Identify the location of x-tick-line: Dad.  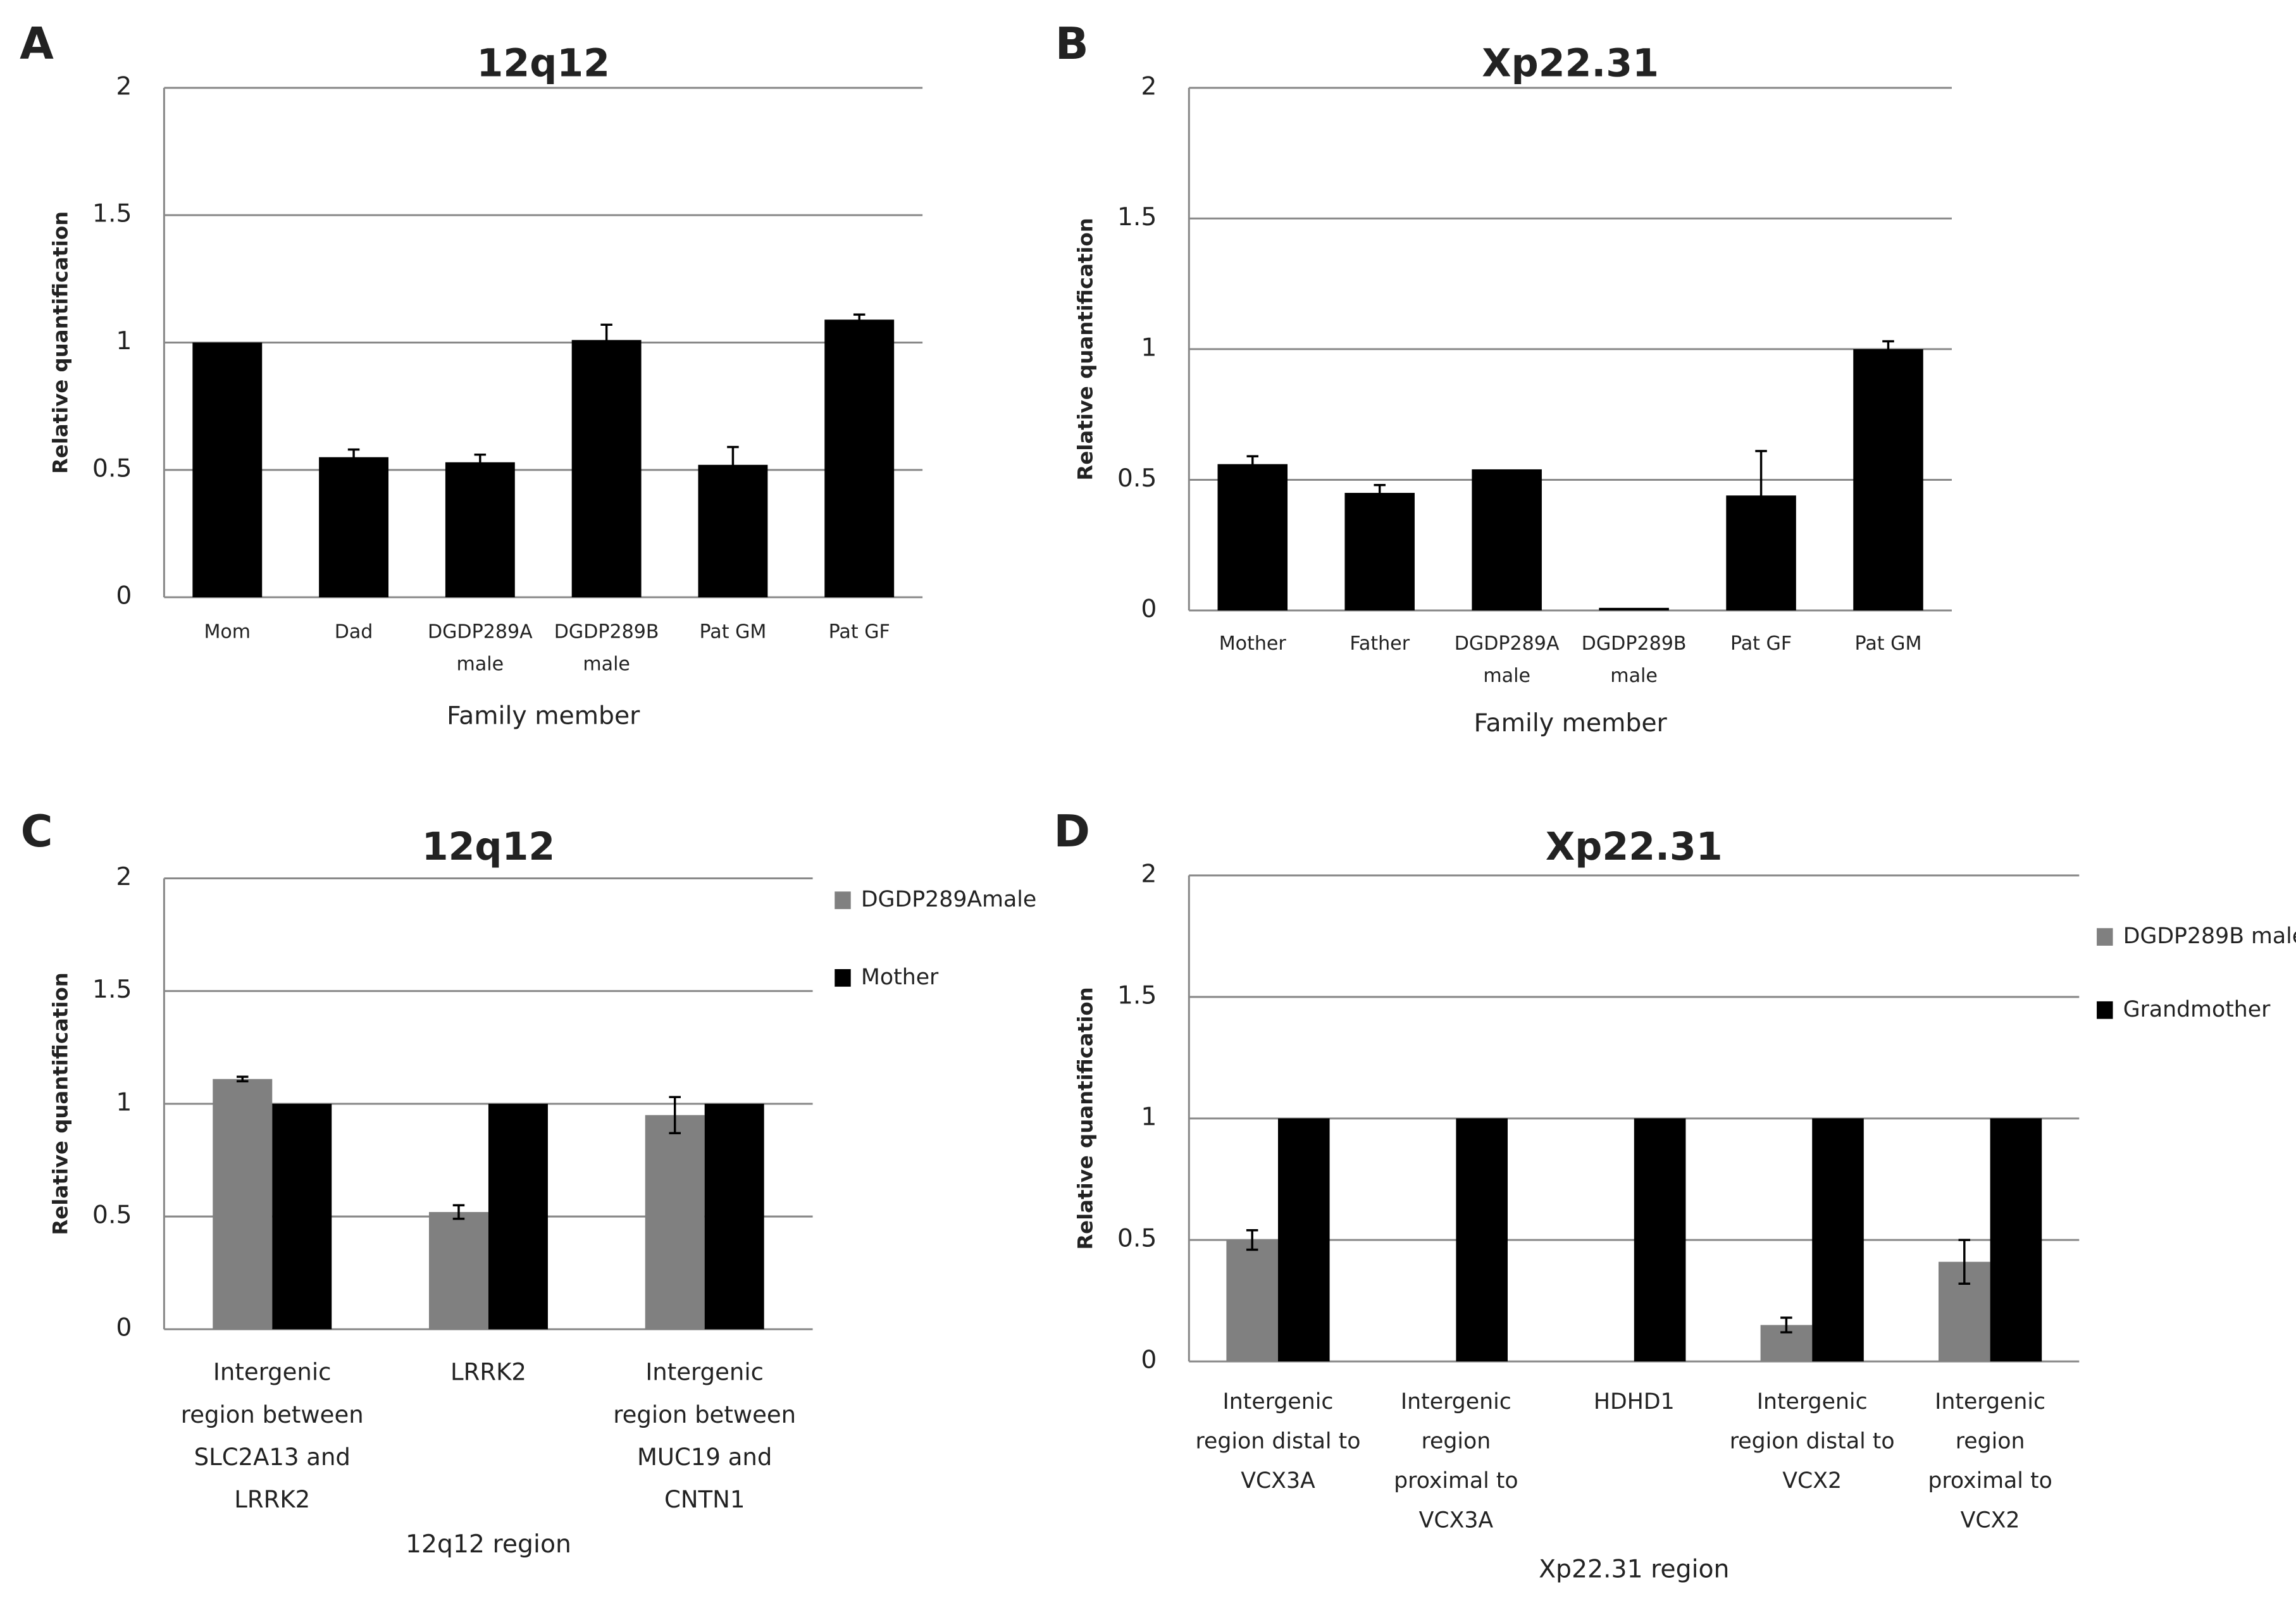
(354, 632).